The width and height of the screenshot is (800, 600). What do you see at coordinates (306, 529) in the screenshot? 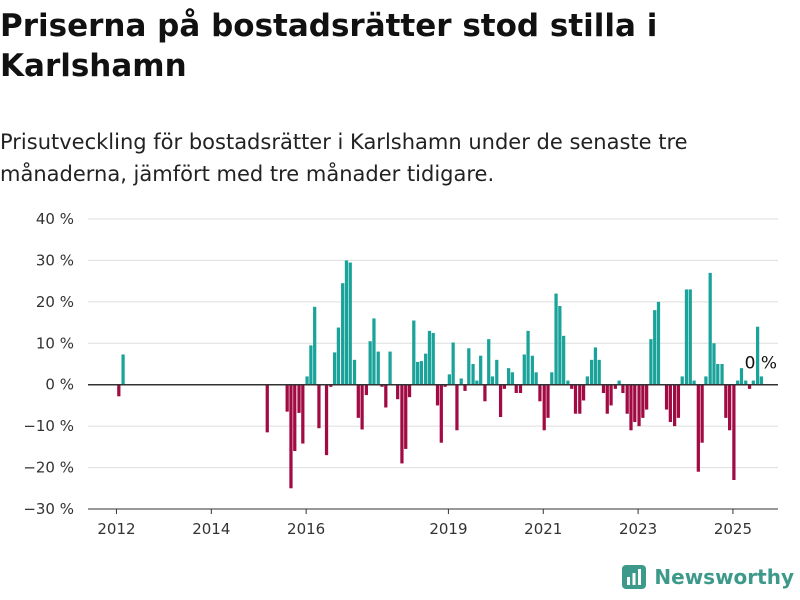
I see `x-tick-label: 2016` at bounding box center [306, 529].